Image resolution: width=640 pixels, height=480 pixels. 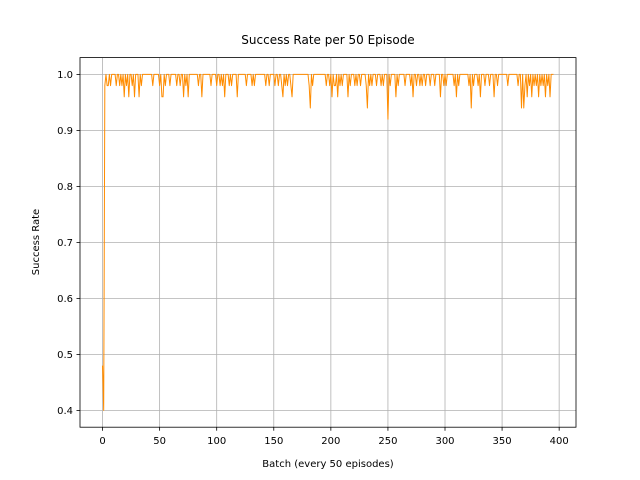 I want to click on y-tick-label: 0.8, so click(x=65, y=187).